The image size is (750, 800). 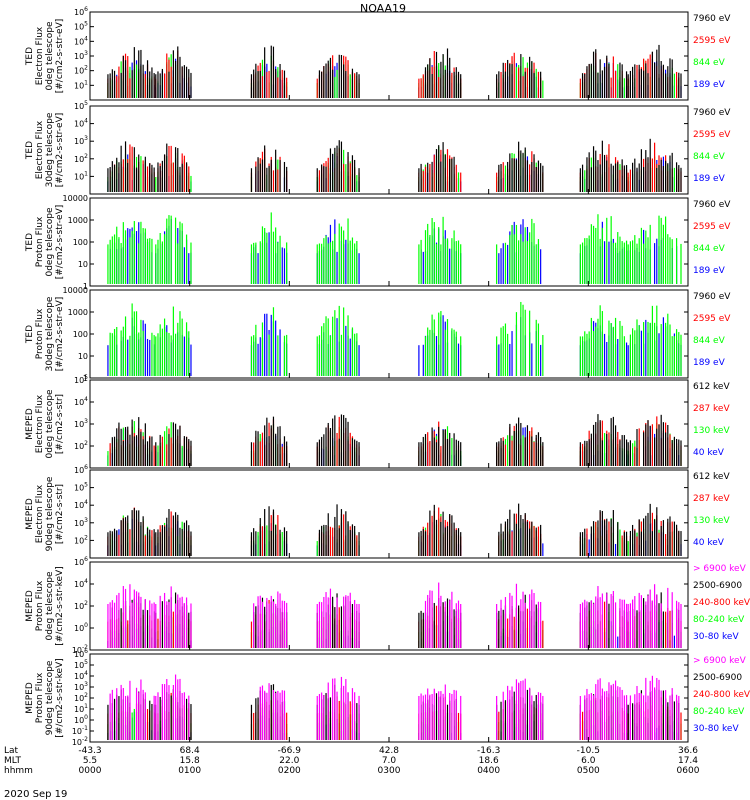 I want to click on x-tick-label: -66.9, so click(x=290, y=751).